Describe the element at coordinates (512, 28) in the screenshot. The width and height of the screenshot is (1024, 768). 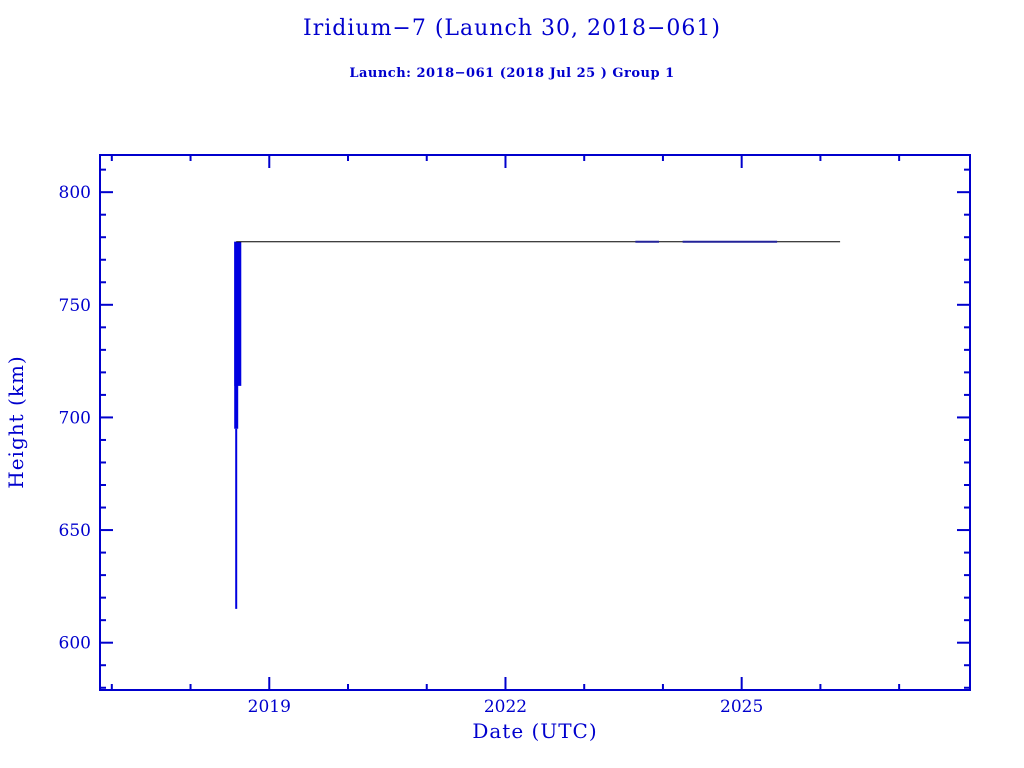
I see `chart-title: Iridium−7 (Launch 30, 2018−061)` at that location.